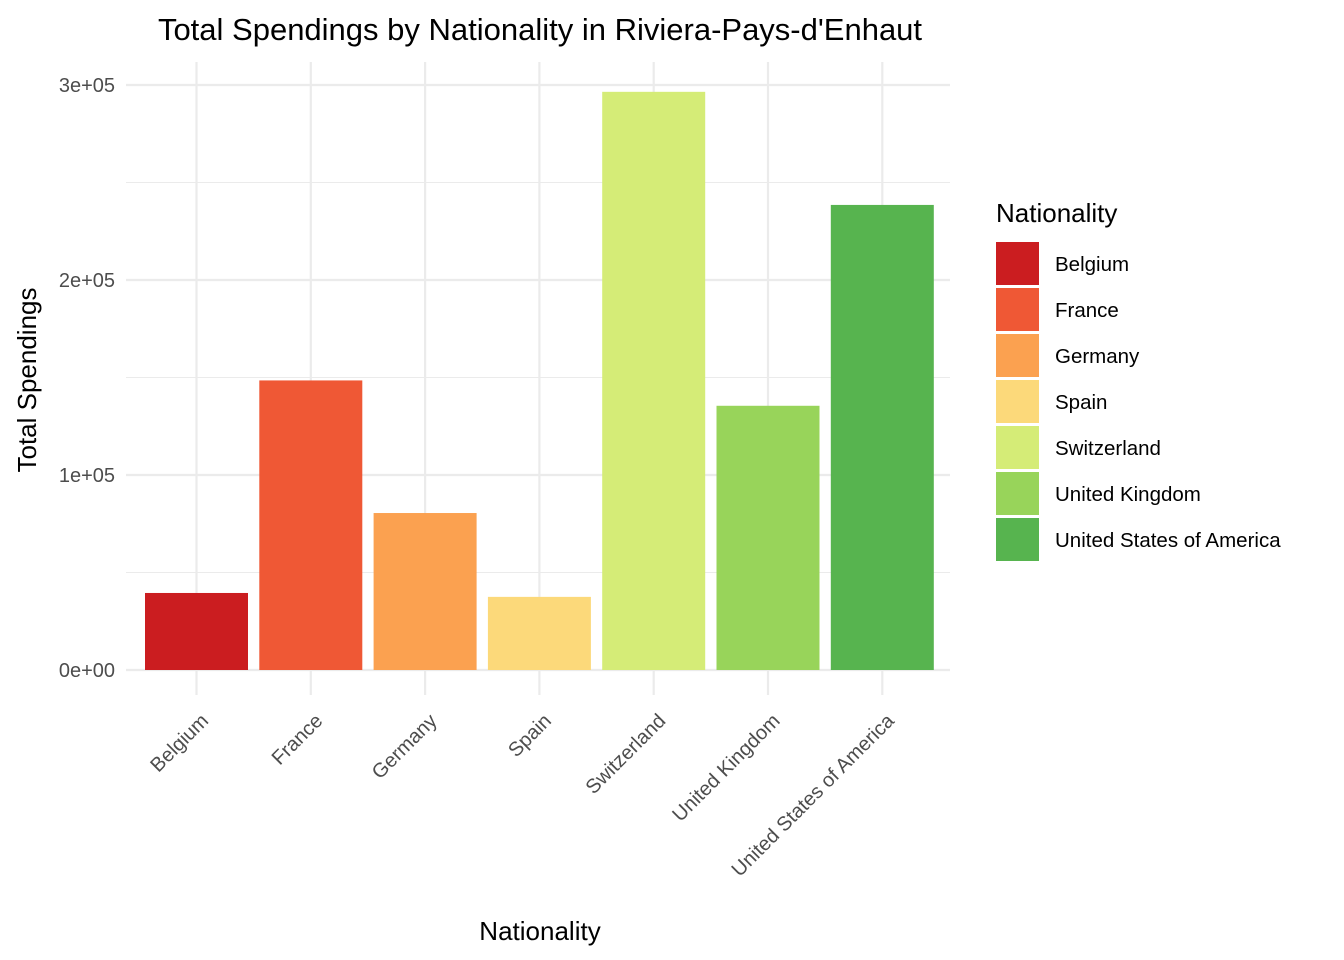 The height and width of the screenshot is (960, 1344). What do you see at coordinates (27, 379) in the screenshot?
I see `y-axis-title: Total Spendings` at bounding box center [27, 379].